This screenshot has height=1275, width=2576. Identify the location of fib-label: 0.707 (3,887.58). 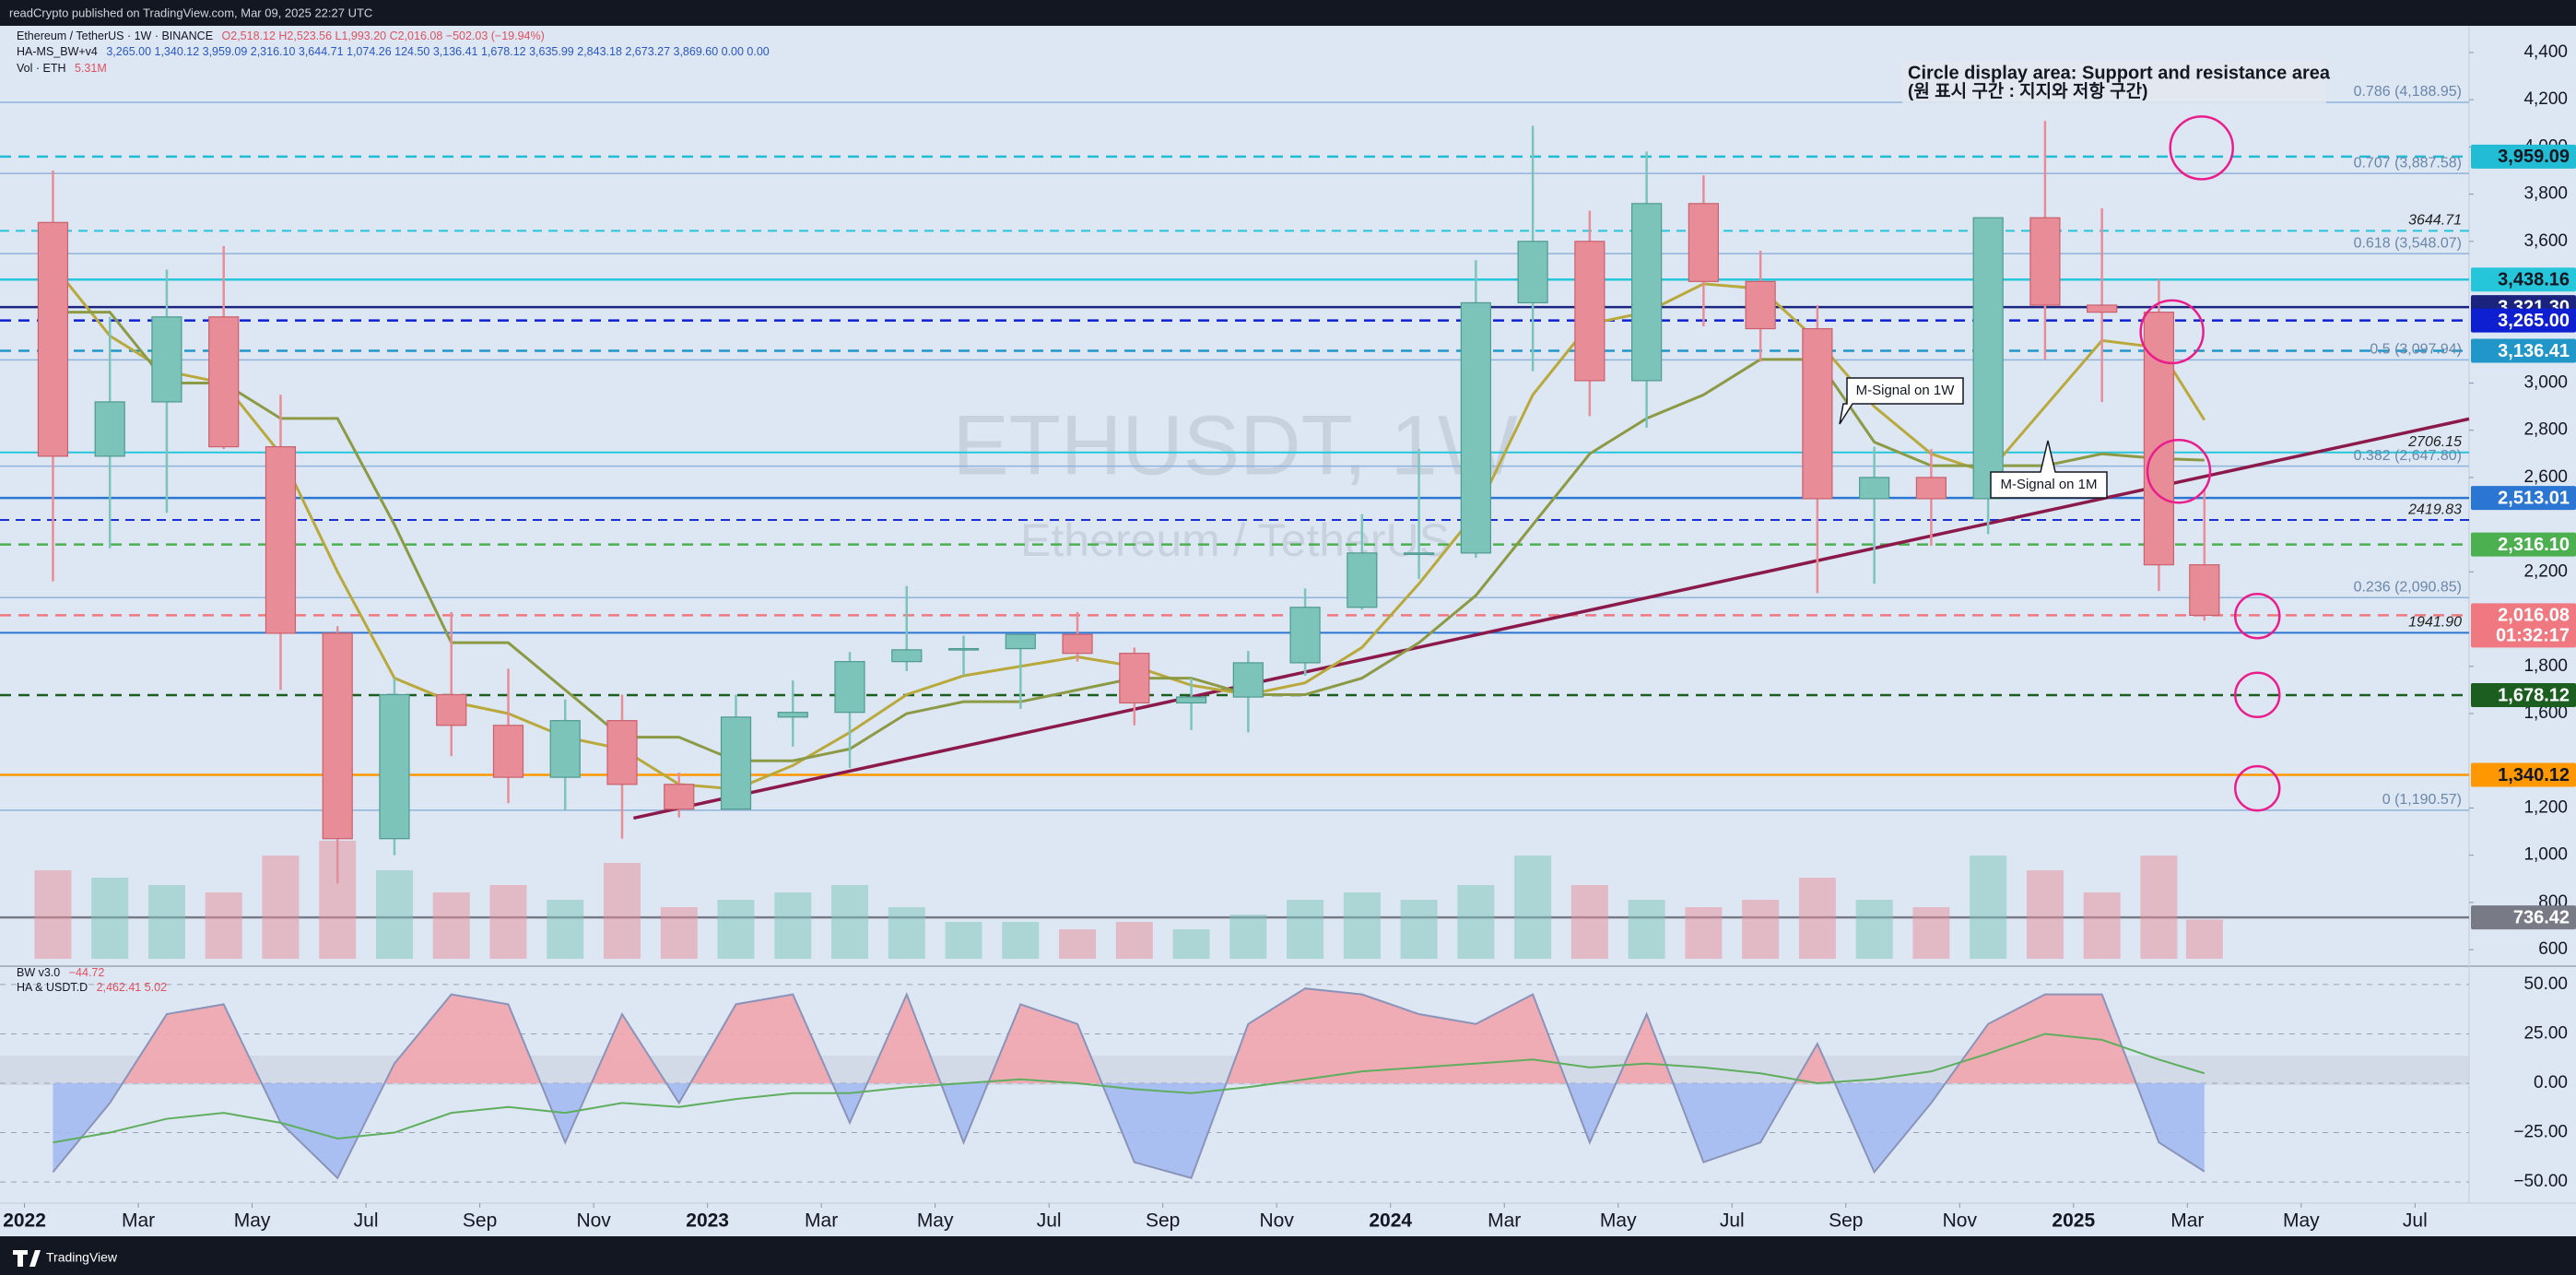
(2408, 163).